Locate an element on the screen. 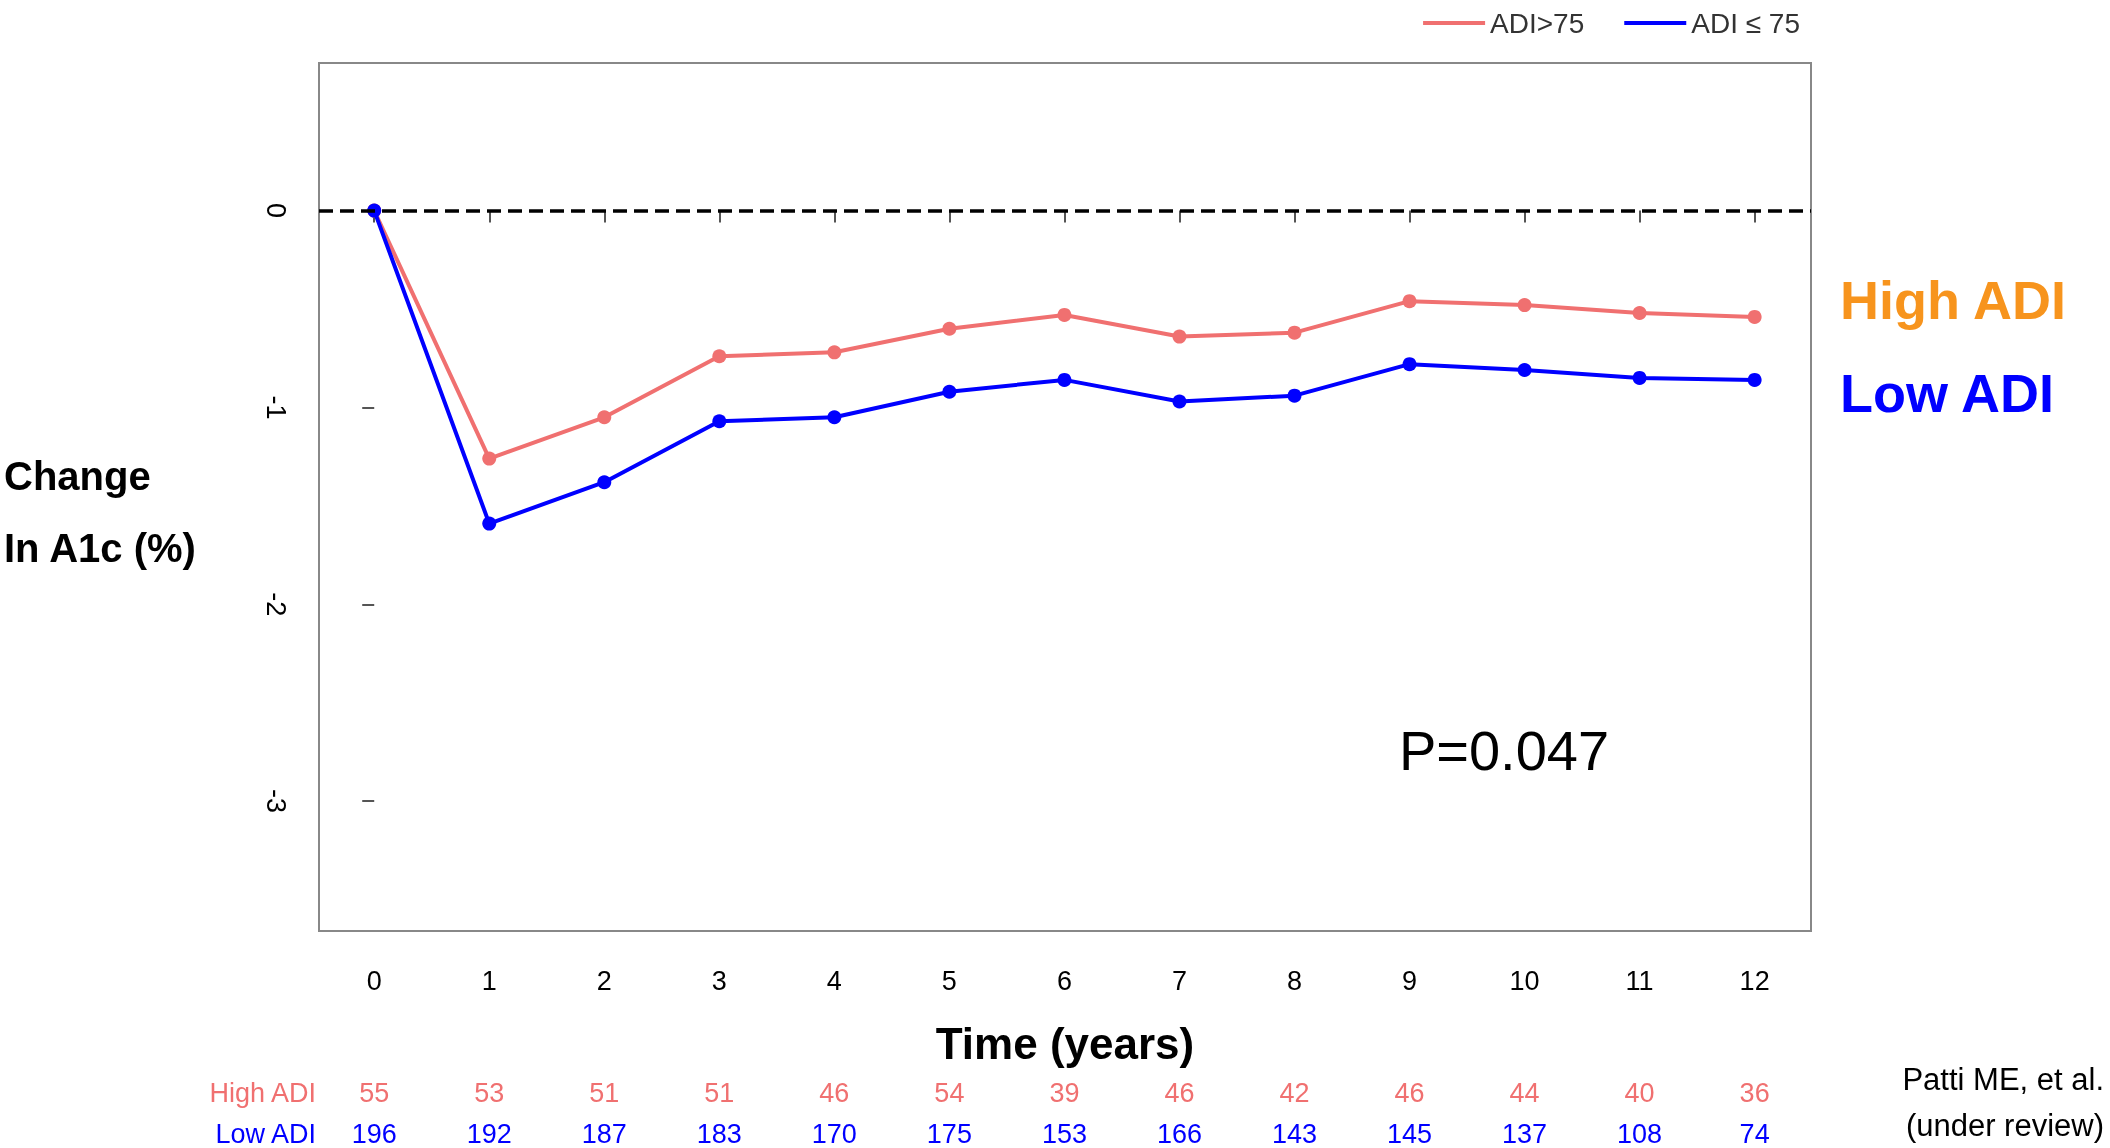 The width and height of the screenshot is (2110, 1148). x-tick-label: 9 is located at coordinates (1410, 980).